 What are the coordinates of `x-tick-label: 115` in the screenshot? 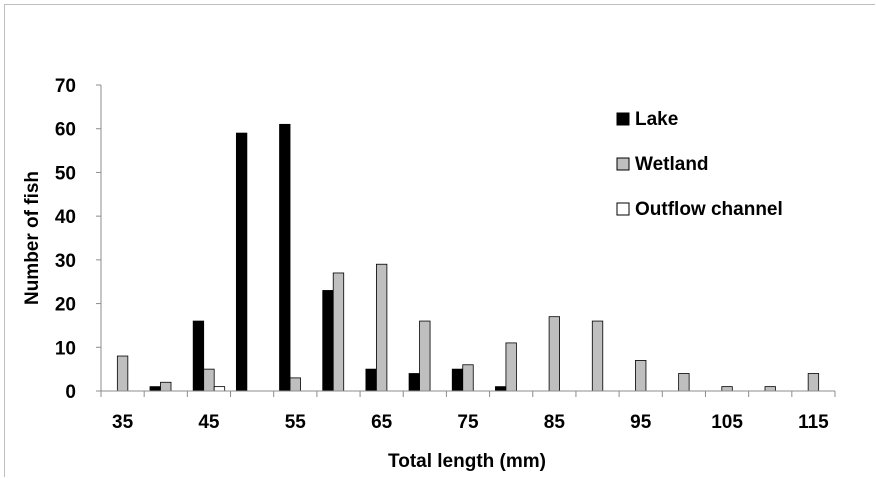 It's located at (813, 422).